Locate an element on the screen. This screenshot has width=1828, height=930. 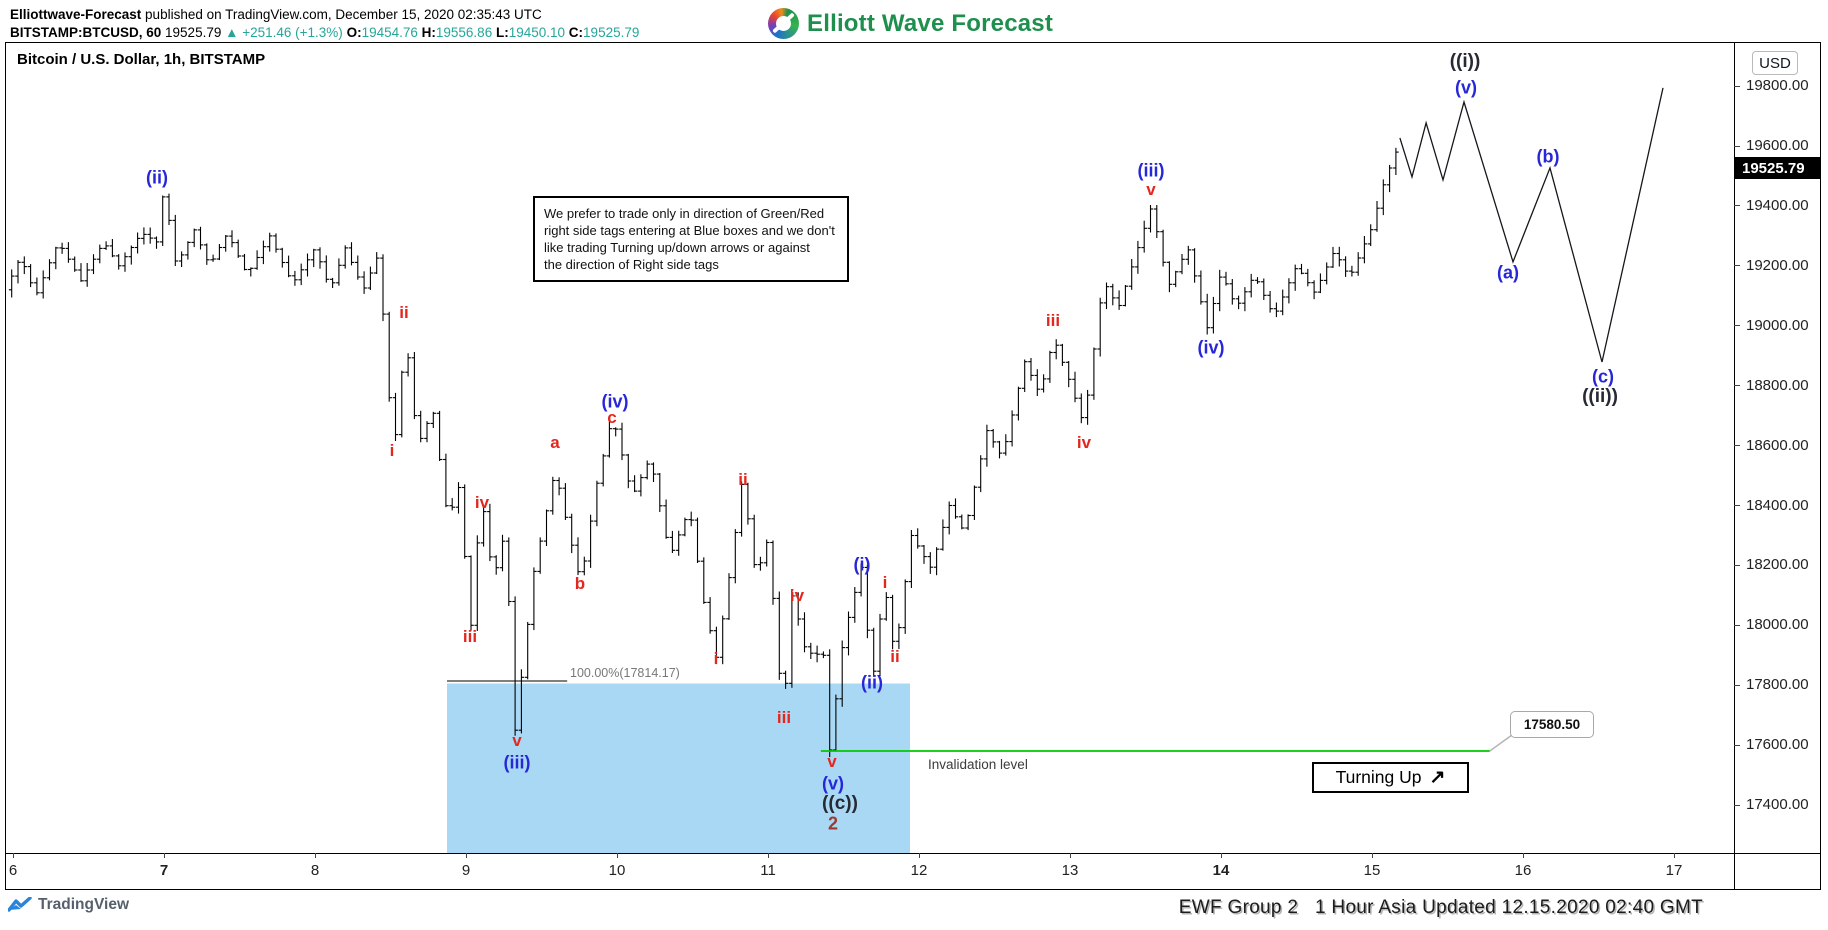
quote-change: ▲ +251.46 (+1.3%) is located at coordinates (284, 32).